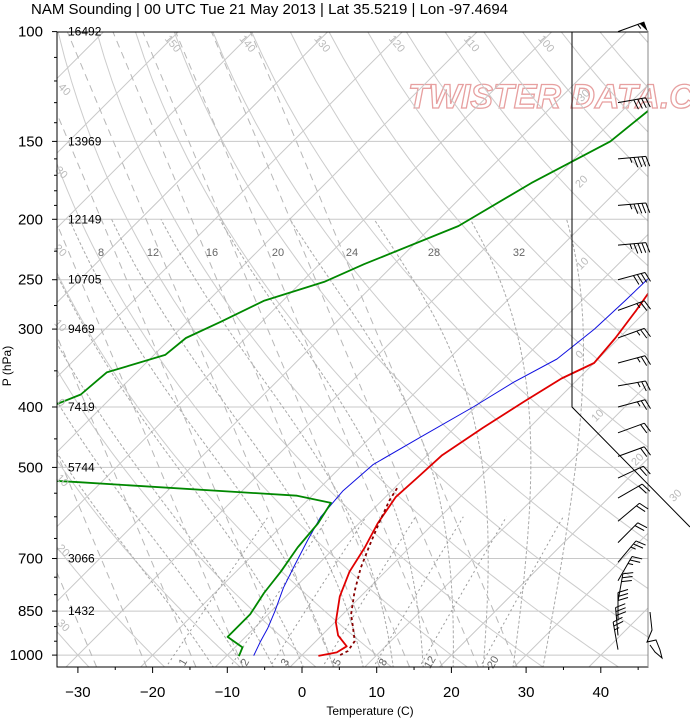  What do you see at coordinates (172, 44) in the screenshot?
I see `isotherm-label: 150` at bounding box center [172, 44].